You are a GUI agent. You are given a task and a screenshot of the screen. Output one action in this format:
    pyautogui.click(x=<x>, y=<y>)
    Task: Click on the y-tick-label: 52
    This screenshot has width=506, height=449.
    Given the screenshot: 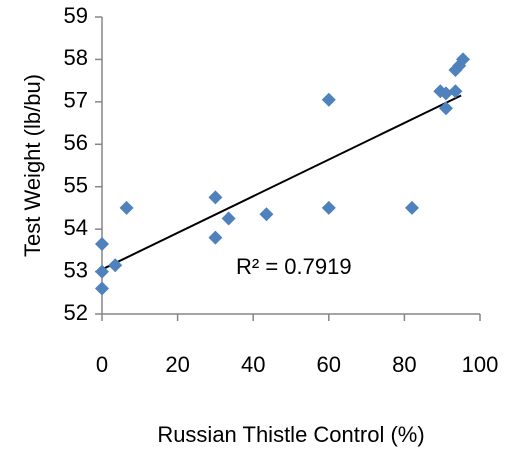 What is the action you would take?
    pyautogui.click(x=76, y=312)
    